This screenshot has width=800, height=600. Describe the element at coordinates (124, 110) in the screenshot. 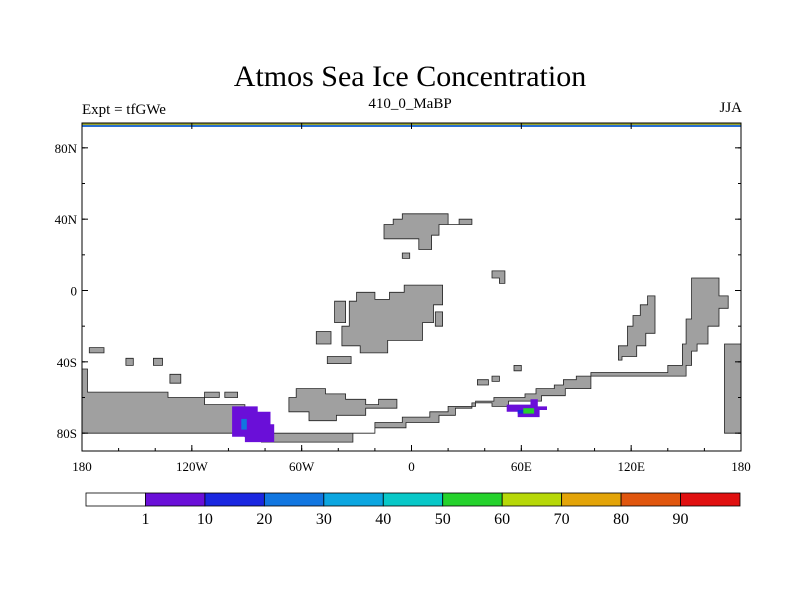

I see `experiment-label: Expt = tfGWe` at that location.